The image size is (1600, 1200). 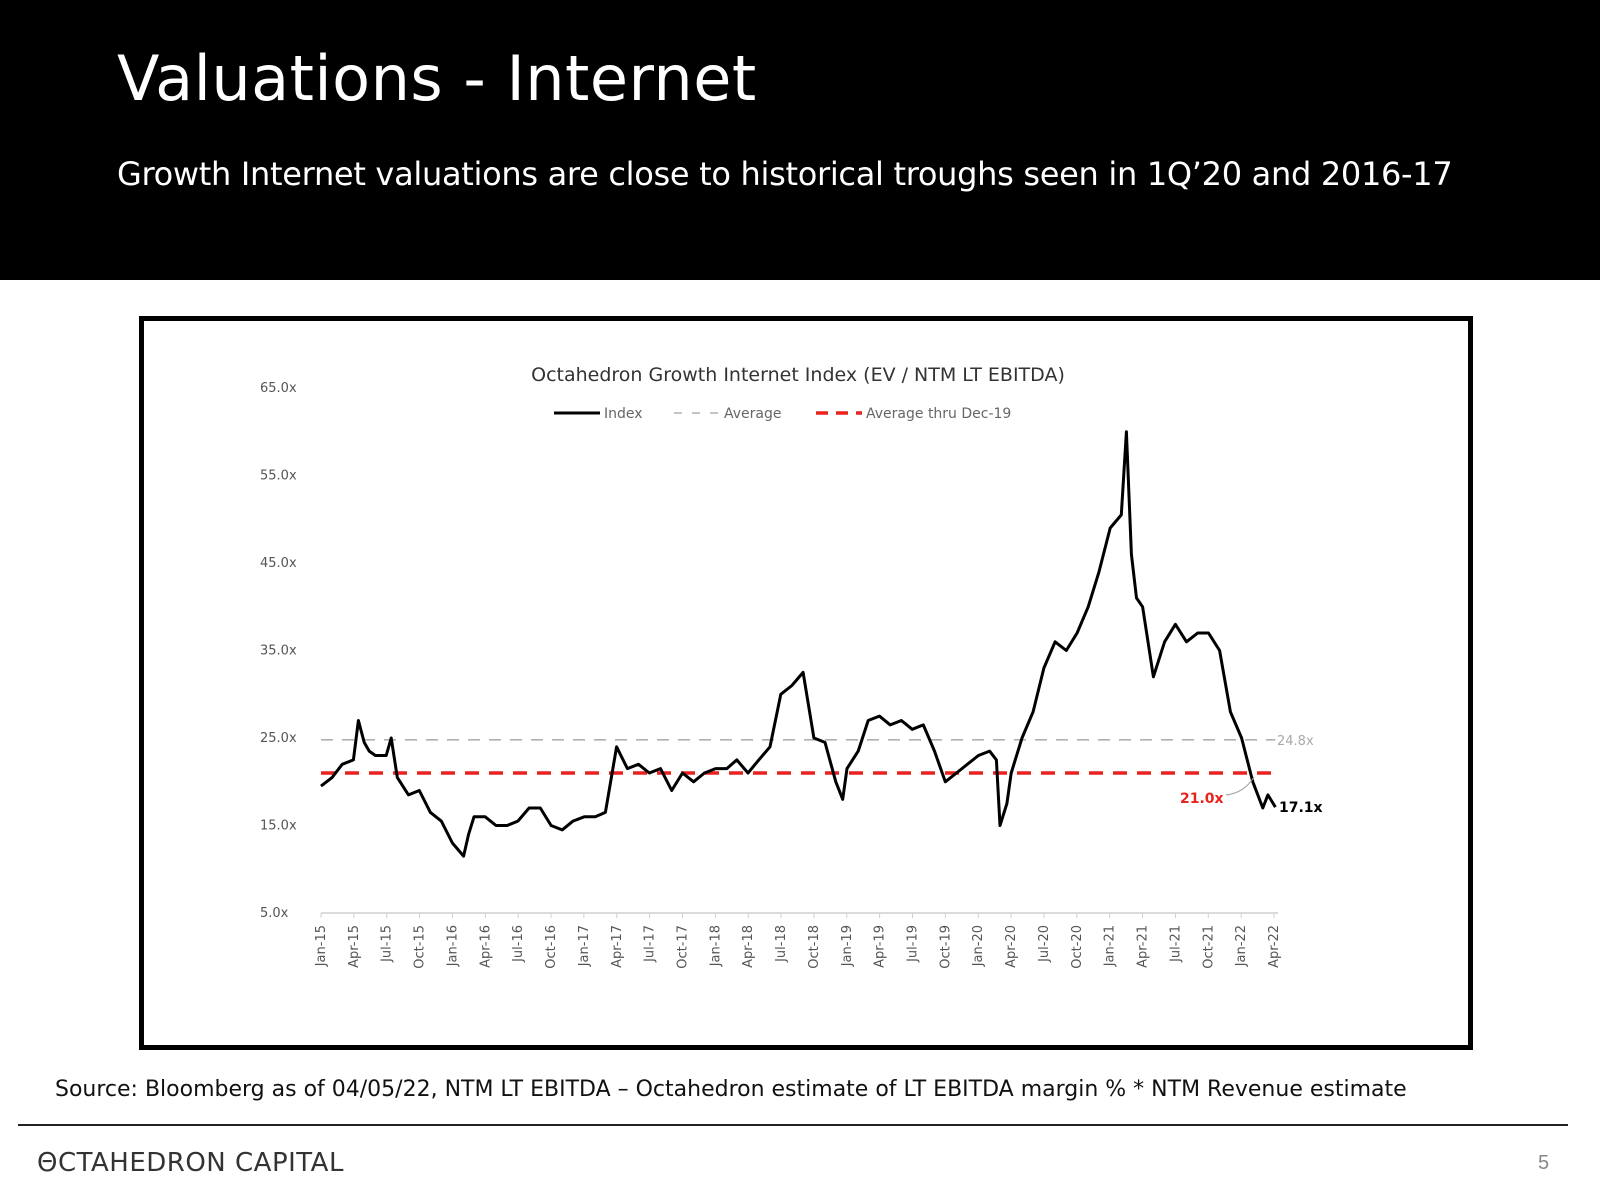 I want to click on y-tick-label: 45.0x, so click(x=278, y=563).